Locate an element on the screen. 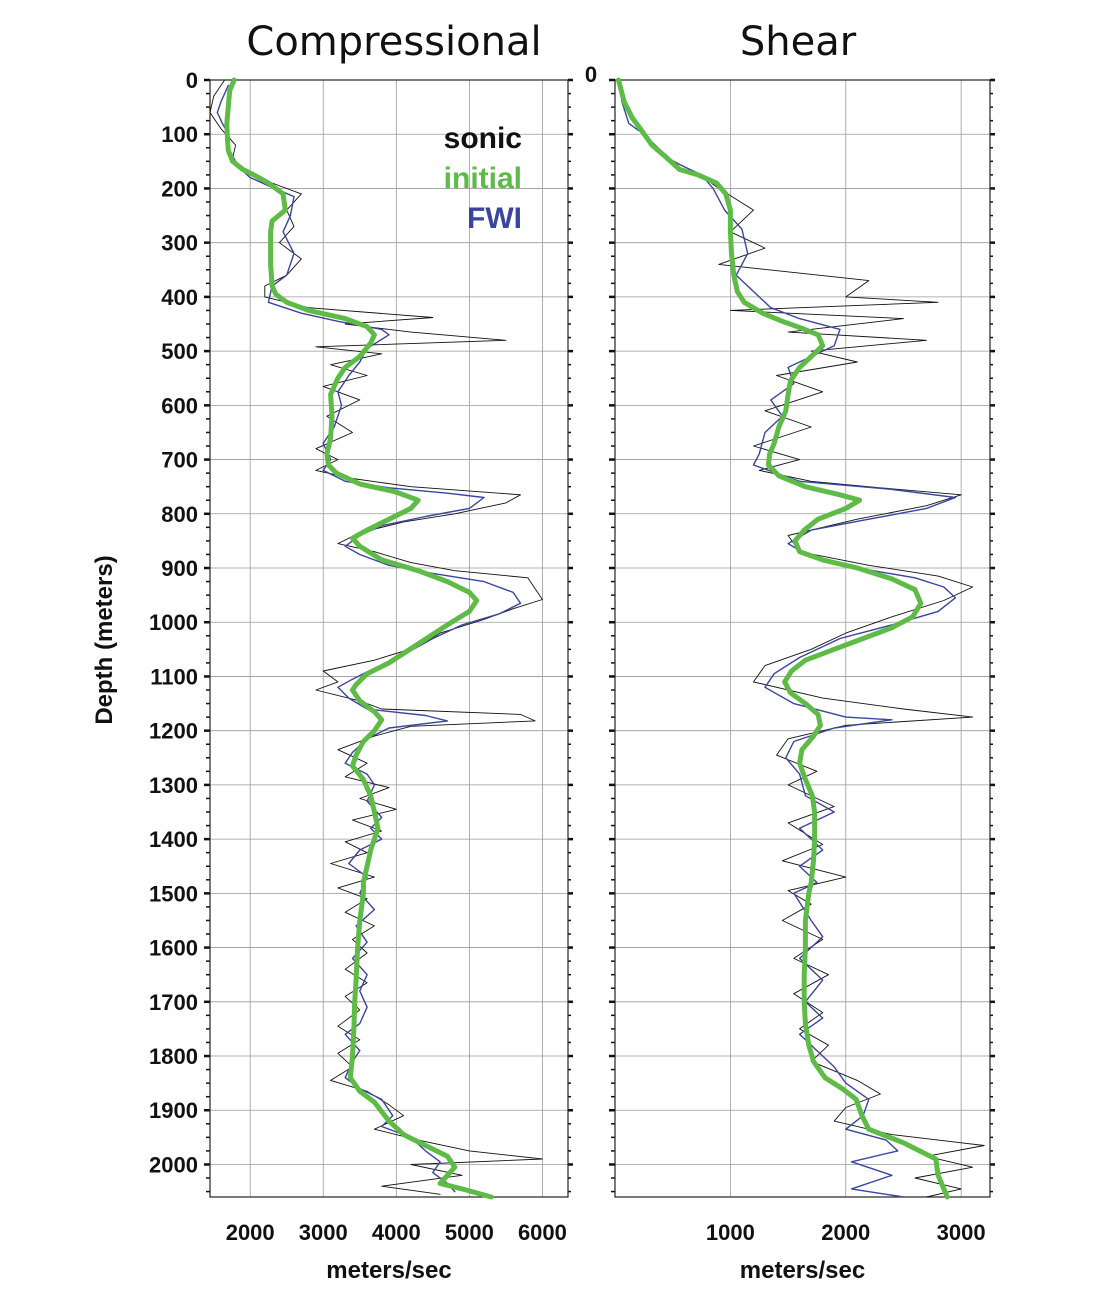  y-tick-label: 1200 is located at coordinates (173, 731).